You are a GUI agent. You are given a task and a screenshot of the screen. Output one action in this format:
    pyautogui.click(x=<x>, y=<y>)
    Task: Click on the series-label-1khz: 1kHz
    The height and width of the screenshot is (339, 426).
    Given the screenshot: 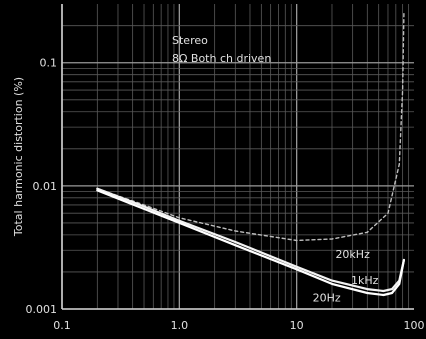 What is the action you would take?
    pyautogui.click(x=365, y=280)
    